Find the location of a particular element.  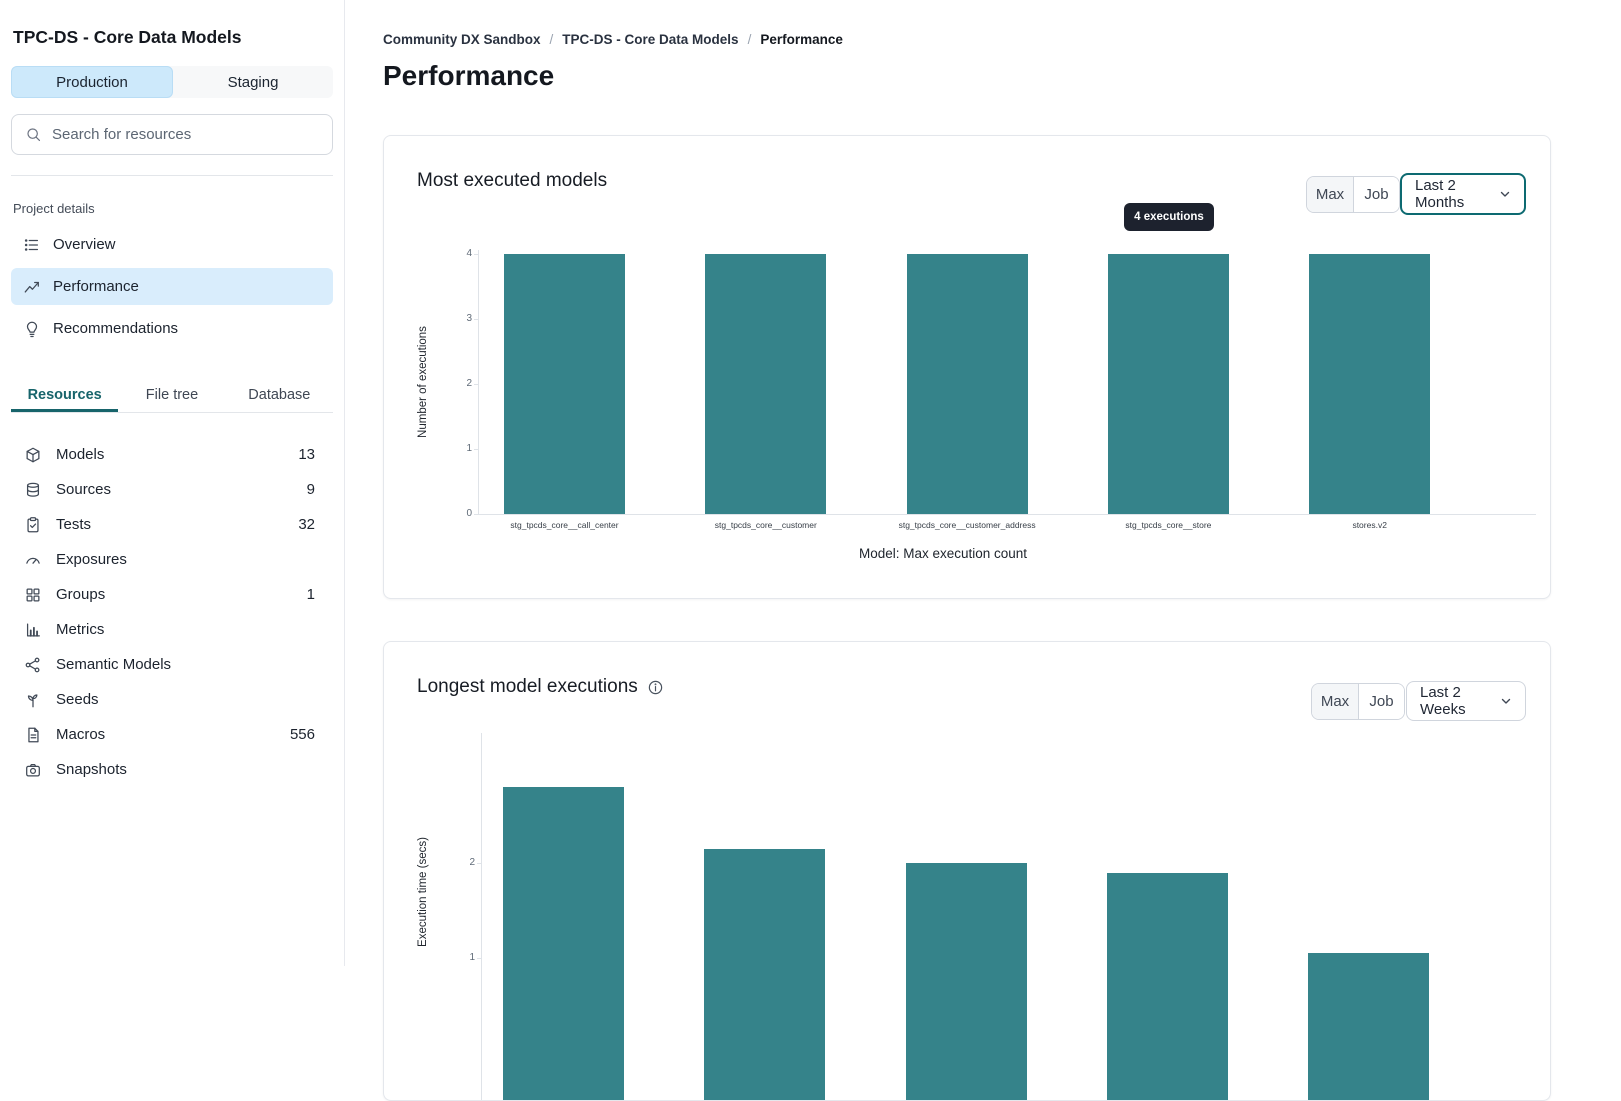

clipboard-check-icon is located at coordinates (33, 525).